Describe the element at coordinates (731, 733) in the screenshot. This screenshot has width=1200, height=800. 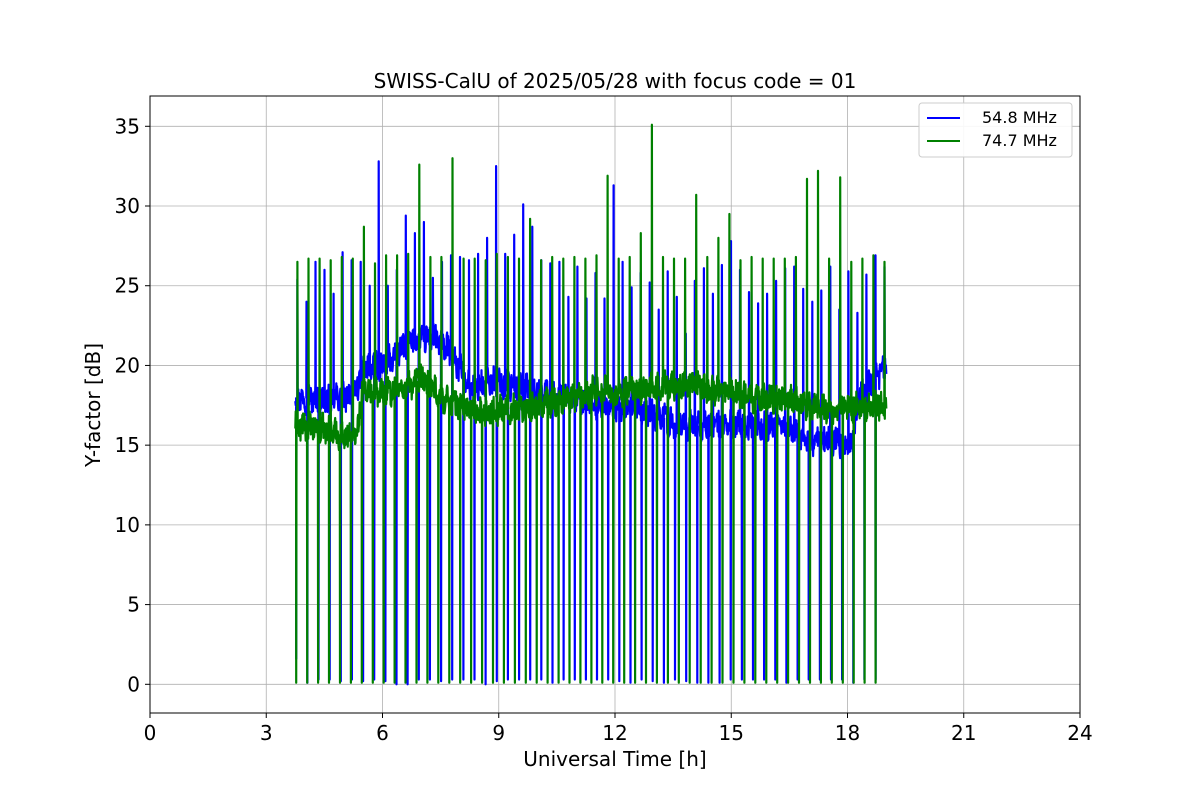
I see `x-tick-label: 15` at that location.